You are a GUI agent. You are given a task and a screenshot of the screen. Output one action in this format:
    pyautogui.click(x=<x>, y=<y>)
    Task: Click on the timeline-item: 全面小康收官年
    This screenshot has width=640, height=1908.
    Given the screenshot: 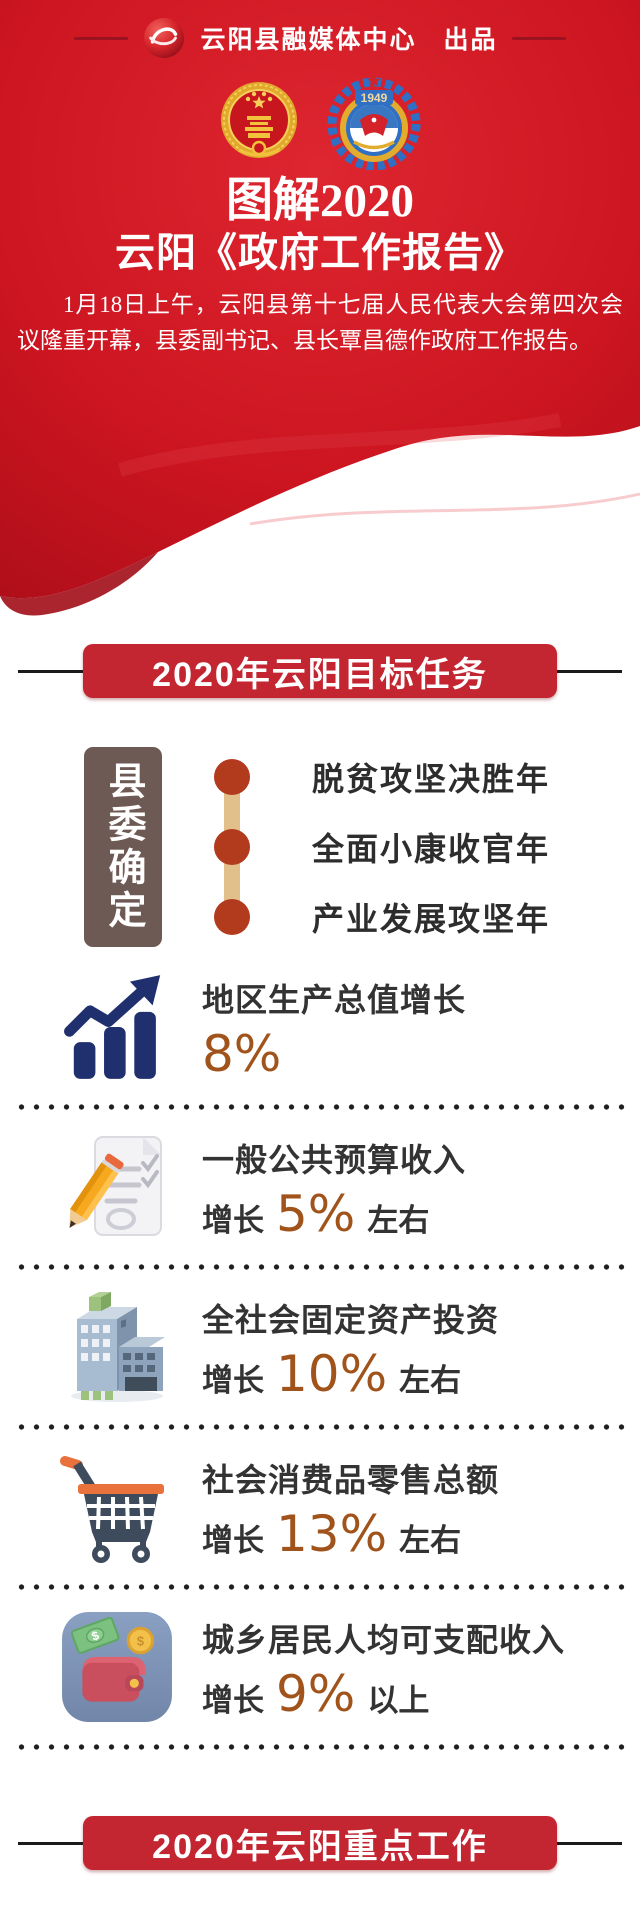 What is the action you would take?
    pyautogui.click(x=382, y=847)
    